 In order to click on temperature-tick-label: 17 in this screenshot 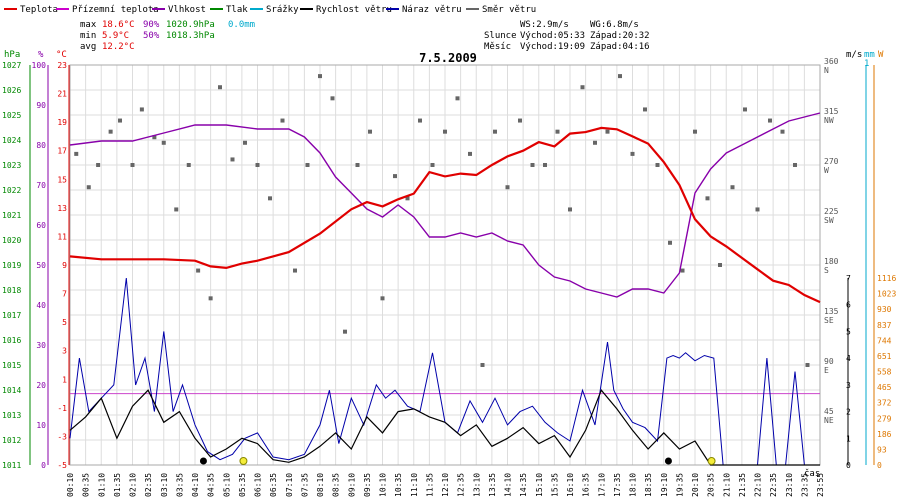, I will do `click(62, 151)`.